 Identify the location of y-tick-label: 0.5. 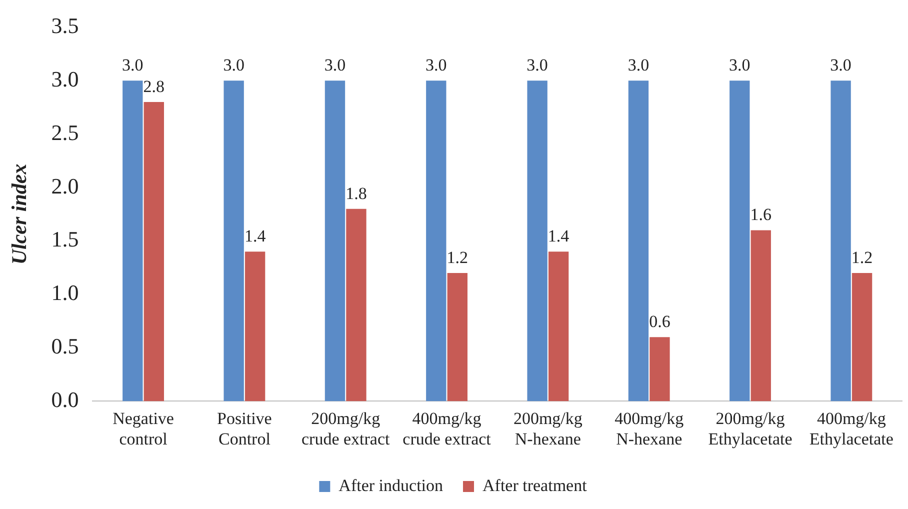
(65, 346).